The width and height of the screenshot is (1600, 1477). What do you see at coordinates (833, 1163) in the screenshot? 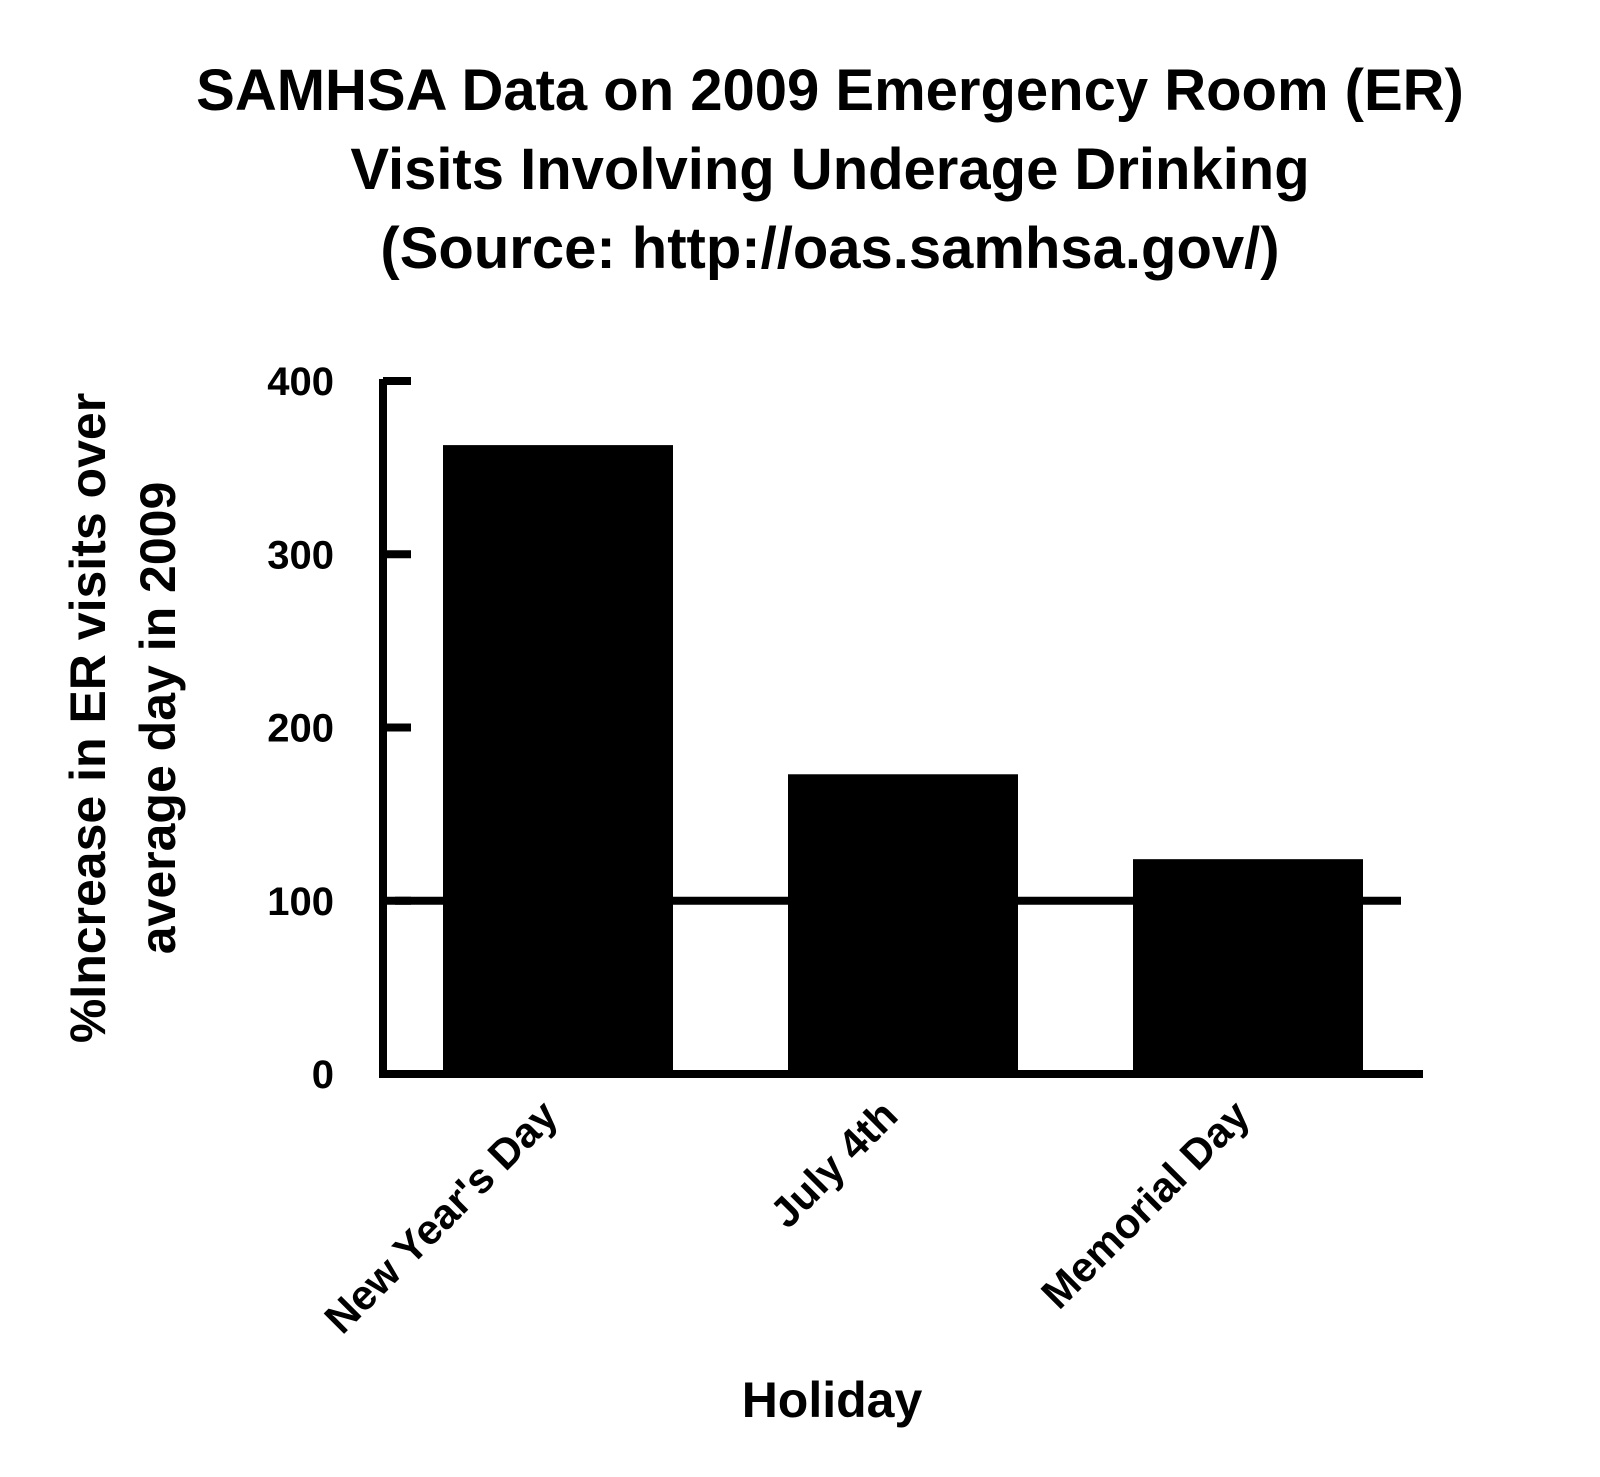
I see `x-tick-label-1: July 4th` at bounding box center [833, 1163].